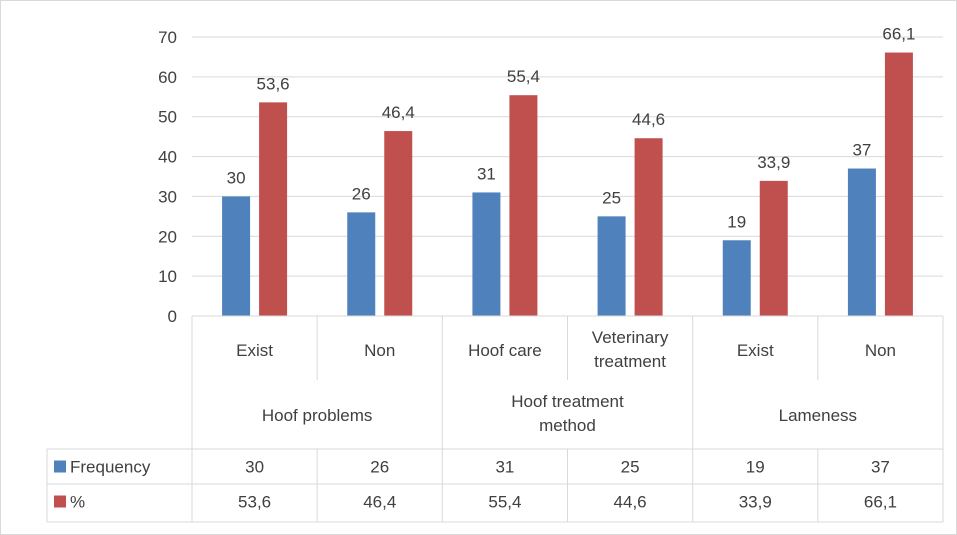 Image resolution: width=957 pixels, height=535 pixels. I want to click on legend-key-percent, so click(60, 501).